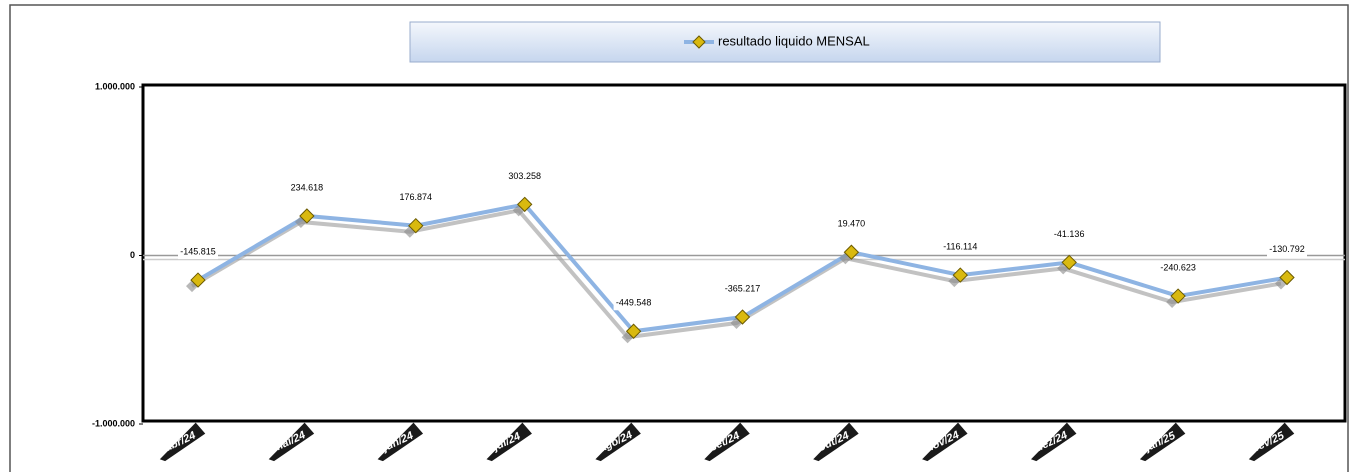 This screenshot has height=472, width=1358. What do you see at coordinates (132, 255) in the screenshot?
I see `y-tick-label: 0` at bounding box center [132, 255].